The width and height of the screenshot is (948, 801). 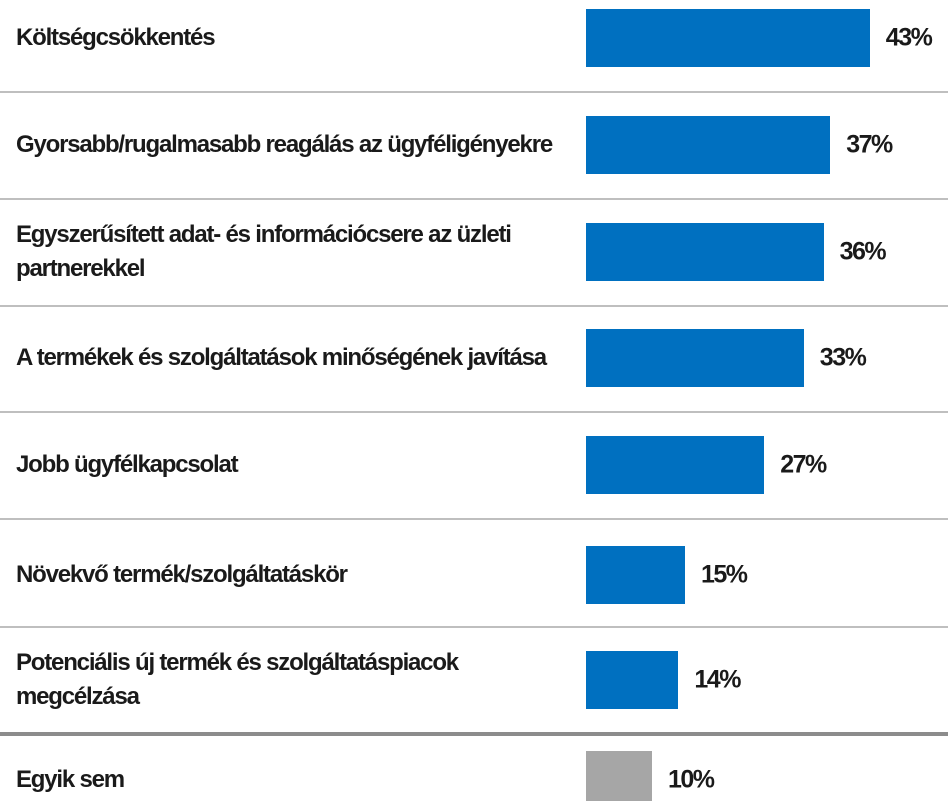 I want to click on group-separator, so click(x=474, y=734).